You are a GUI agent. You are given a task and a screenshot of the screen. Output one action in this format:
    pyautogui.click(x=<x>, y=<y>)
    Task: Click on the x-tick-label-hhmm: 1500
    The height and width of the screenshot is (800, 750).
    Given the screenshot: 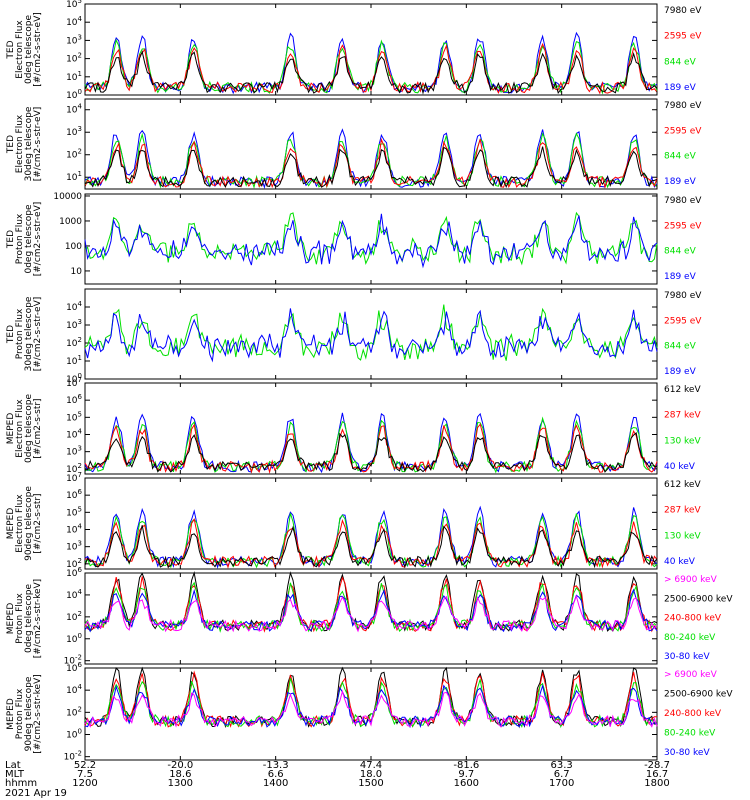 What is the action you would take?
    pyautogui.click(x=370, y=783)
    